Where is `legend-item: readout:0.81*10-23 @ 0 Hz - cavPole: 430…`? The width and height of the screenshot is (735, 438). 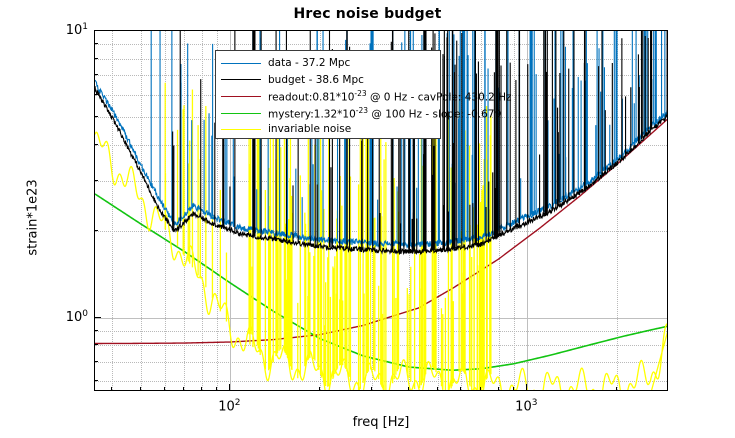
legend-item: readout:0.81*10-23 @ 0 Hz - cavPole: 430… is located at coordinates (366, 96).